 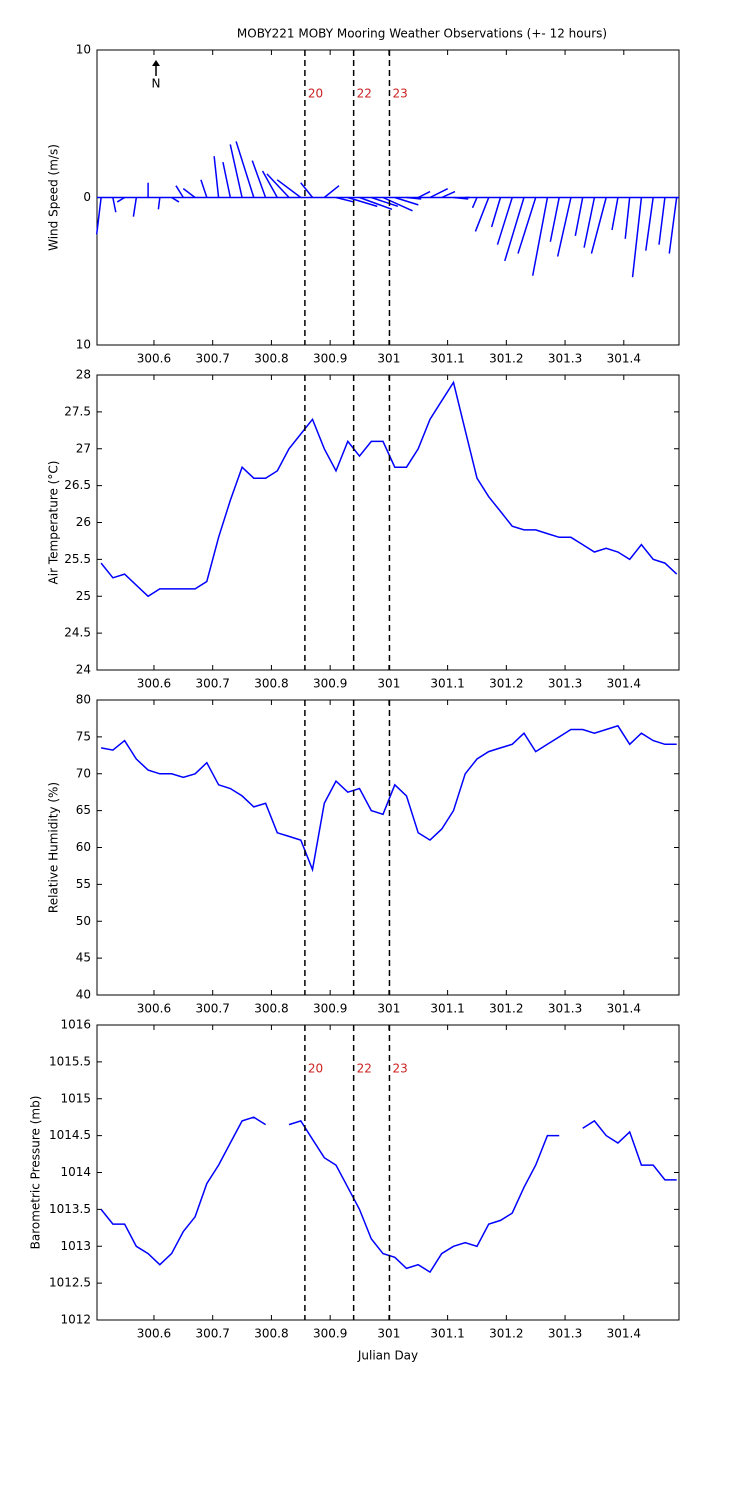 I want to click on y-tick-label: 1016, so click(x=75, y=1025).